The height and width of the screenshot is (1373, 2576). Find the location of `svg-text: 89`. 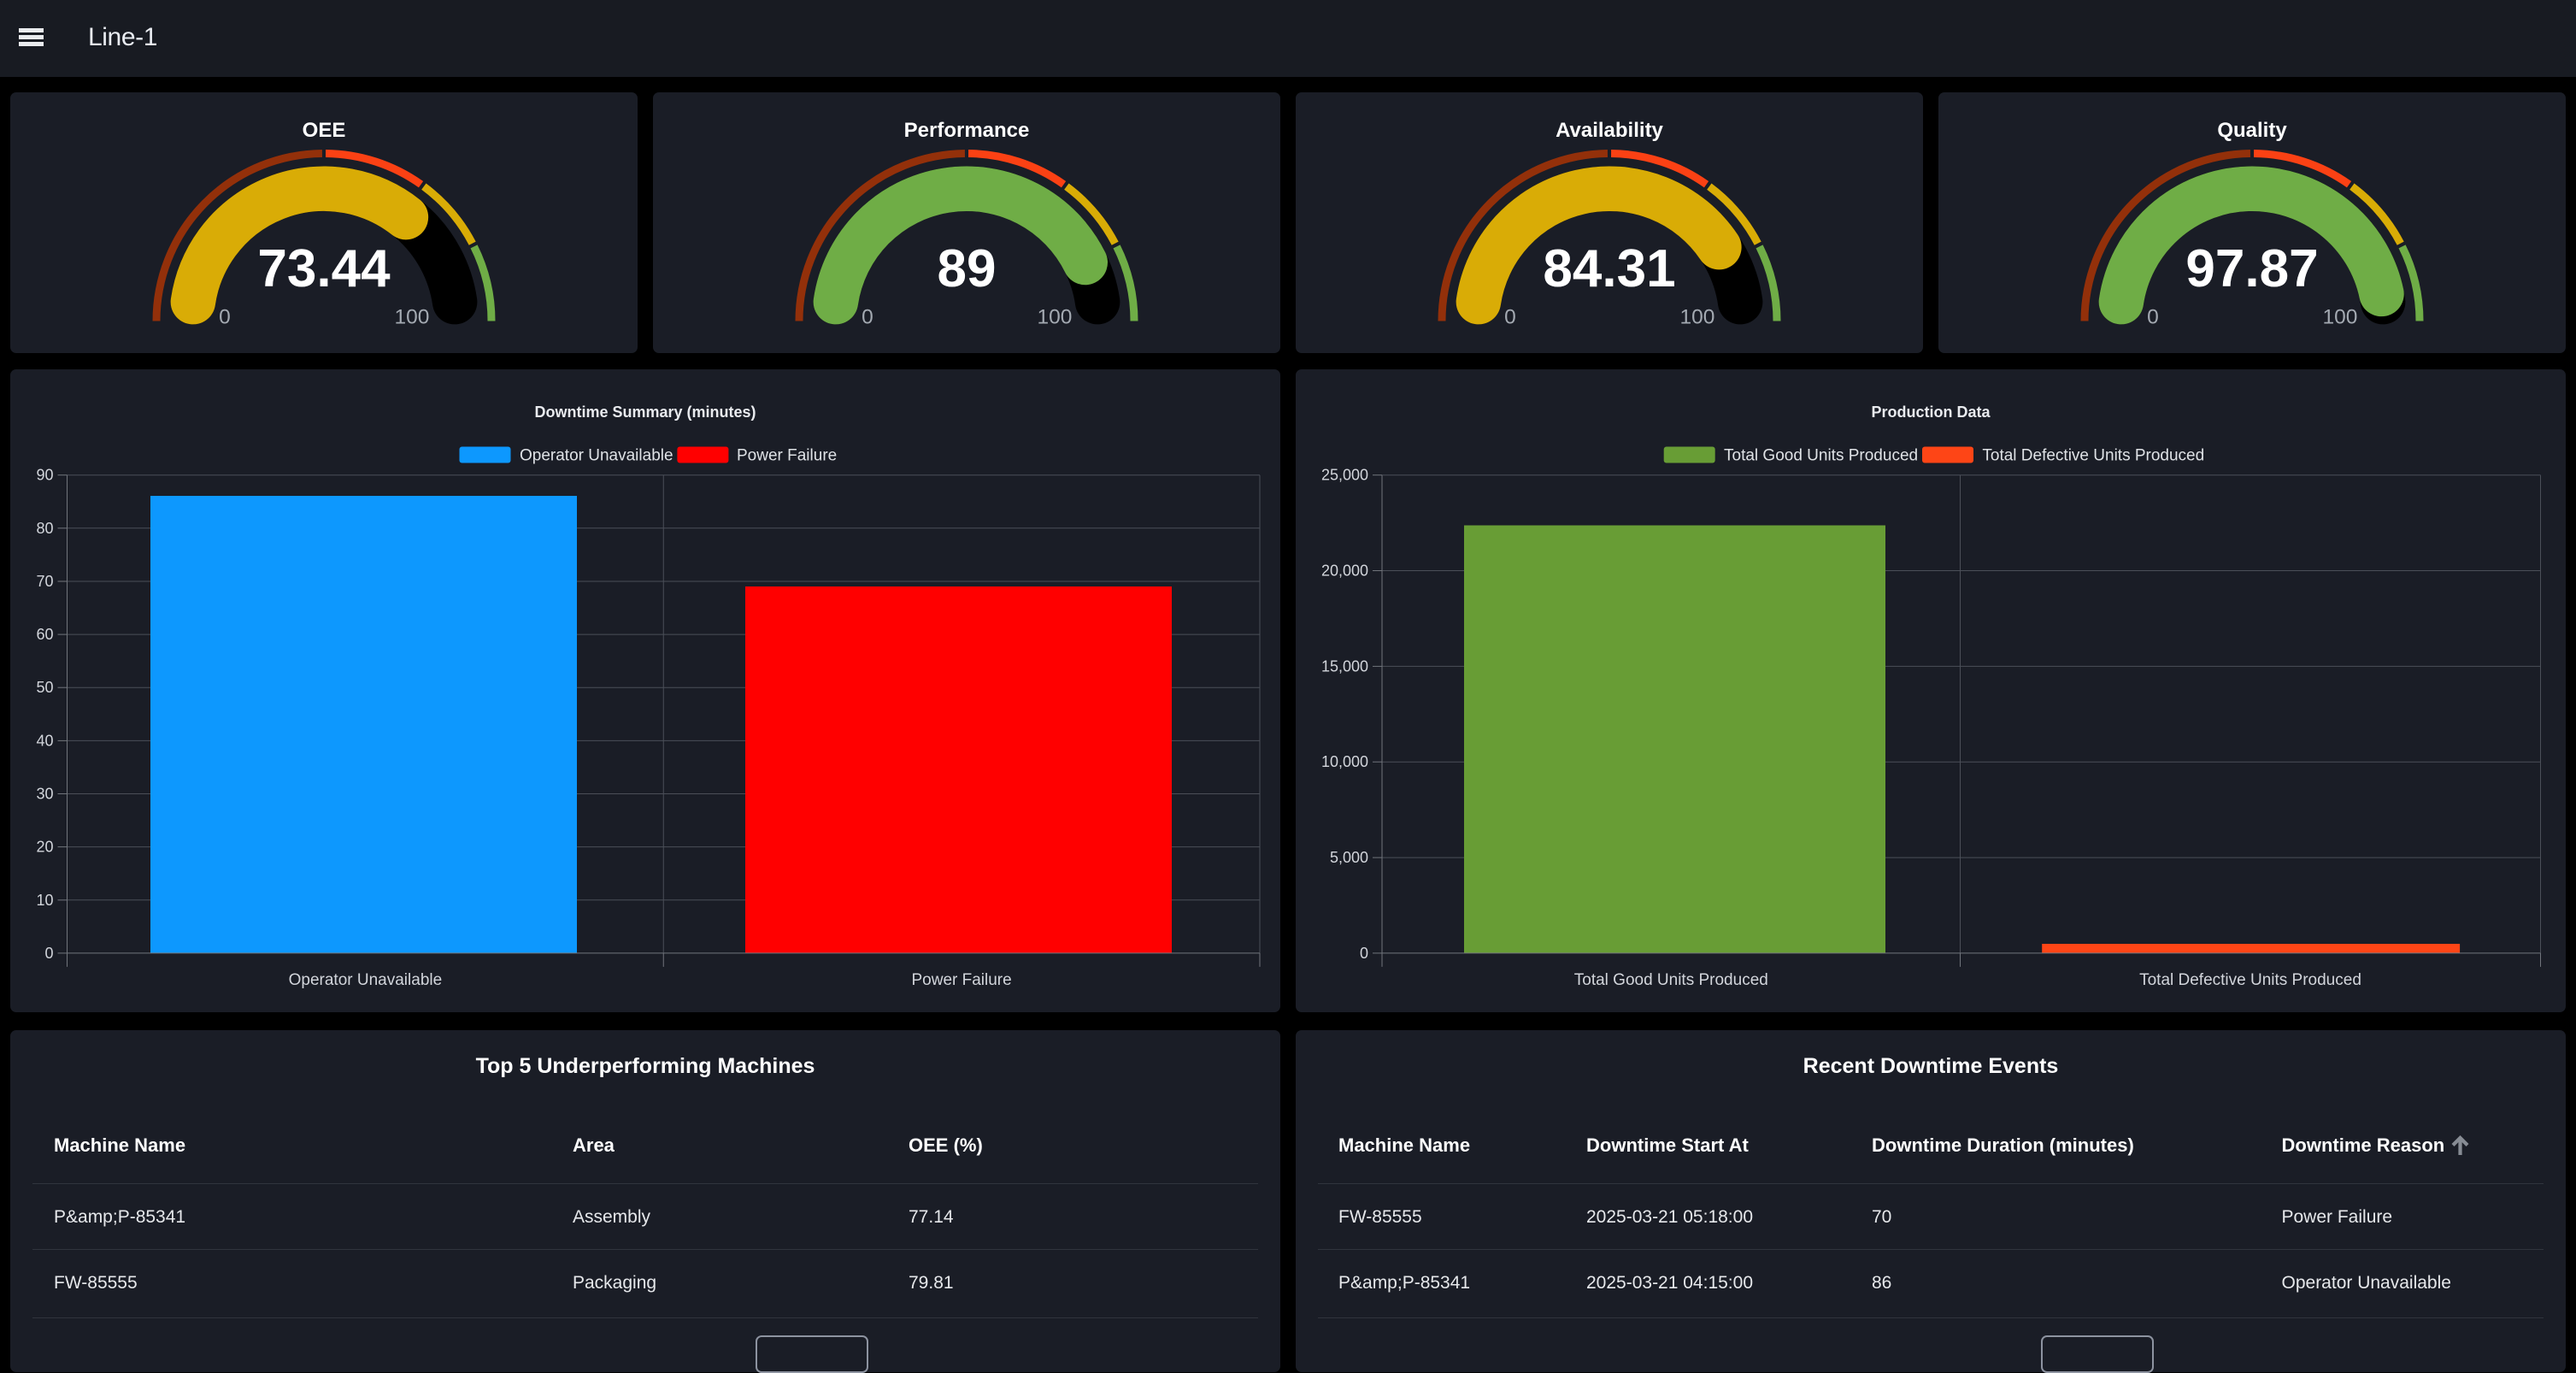

svg-text: 89 is located at coordinates (967, 268).